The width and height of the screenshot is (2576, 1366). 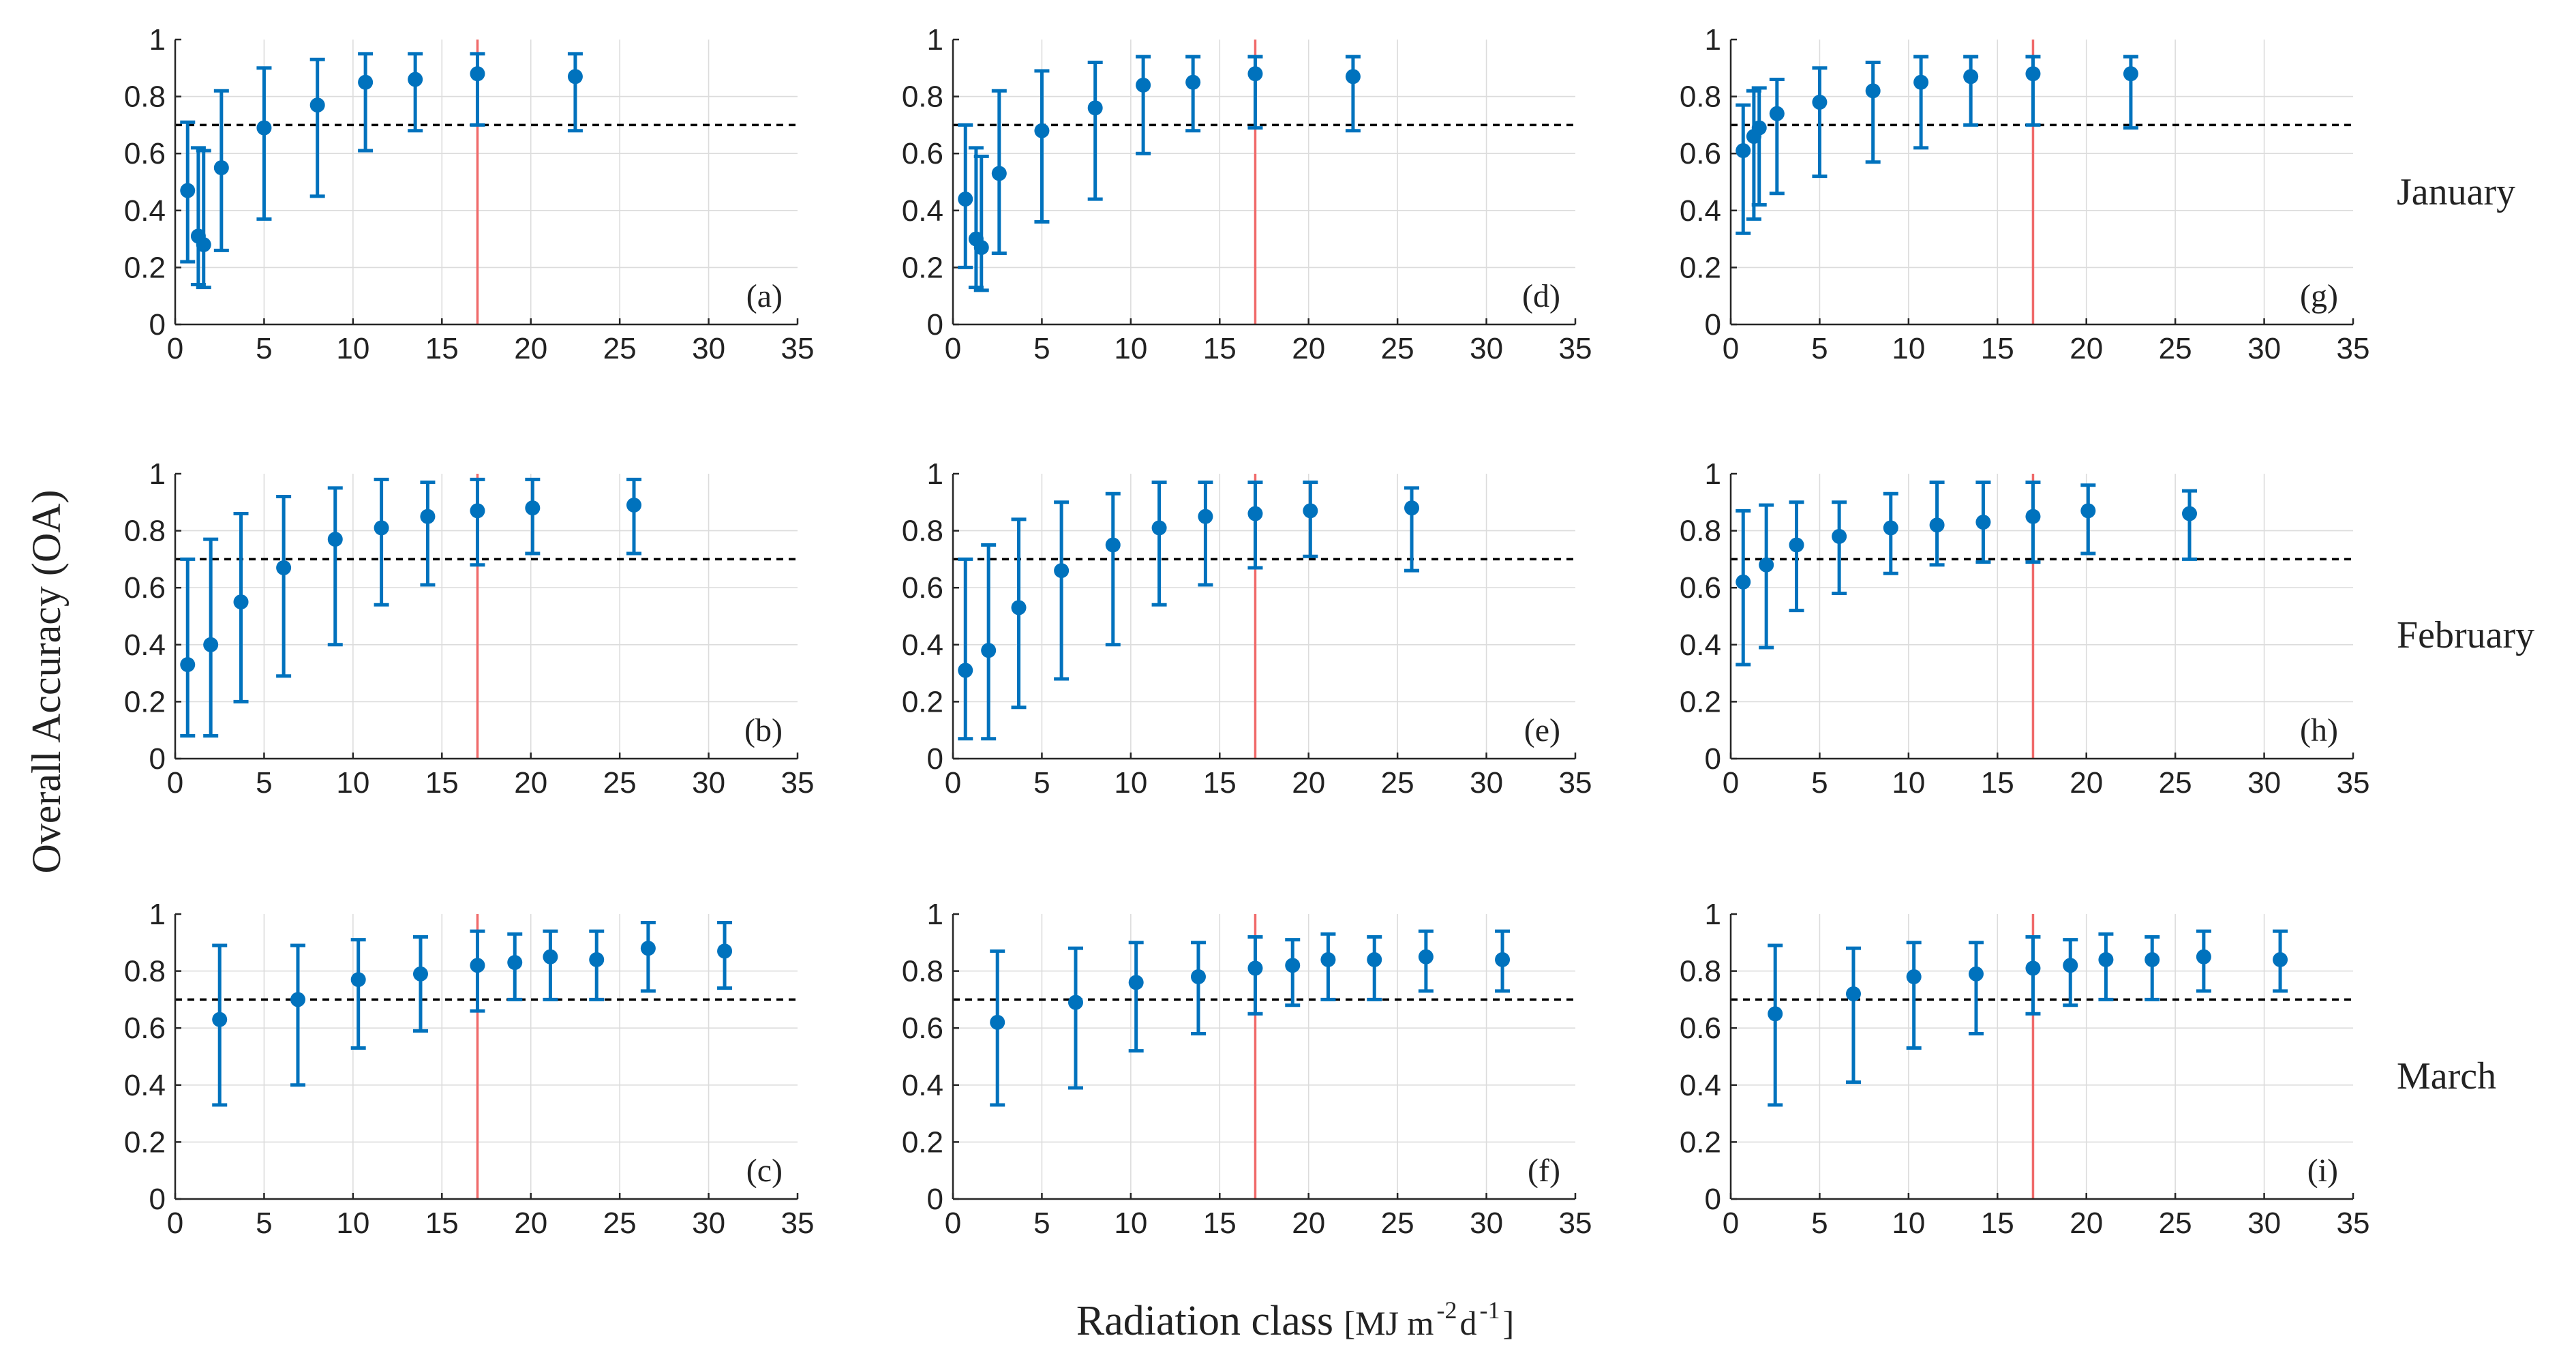 I want to click on panel-label: (e), so click(x=1542, y=730).